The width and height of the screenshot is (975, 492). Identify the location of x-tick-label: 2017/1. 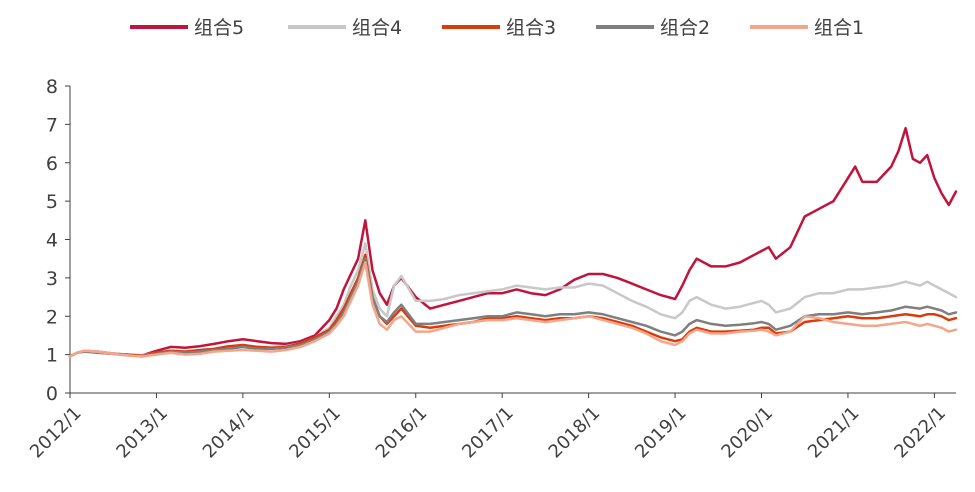
(488, 433).